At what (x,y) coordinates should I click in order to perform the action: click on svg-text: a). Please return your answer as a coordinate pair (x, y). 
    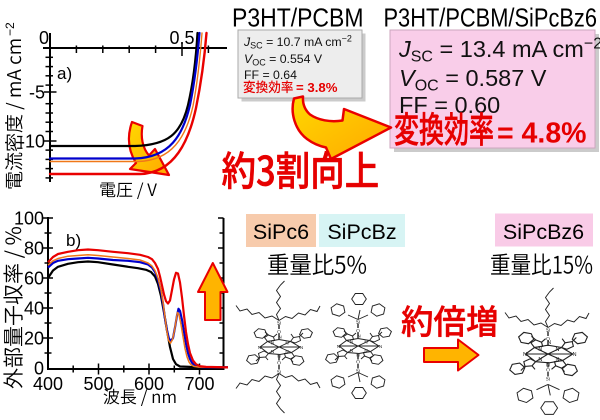
    Looking at the image, I should click on (64, 73).